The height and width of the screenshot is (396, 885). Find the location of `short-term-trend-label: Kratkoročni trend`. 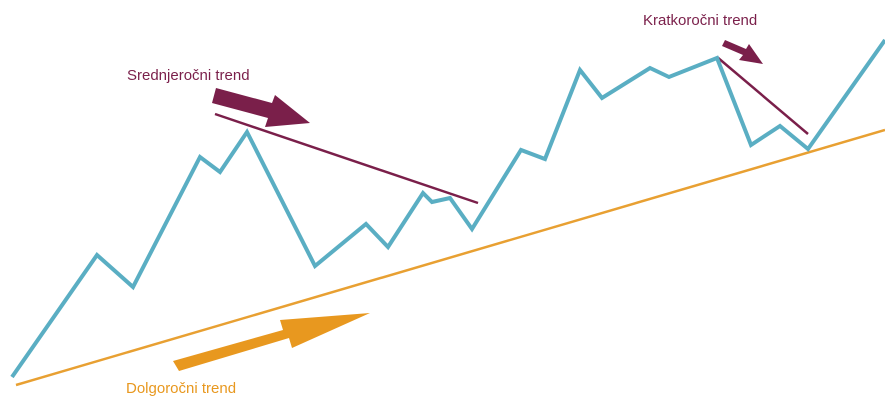

short-term-trend-label: Kratkoročni trend is located at coordinates (700, 20).